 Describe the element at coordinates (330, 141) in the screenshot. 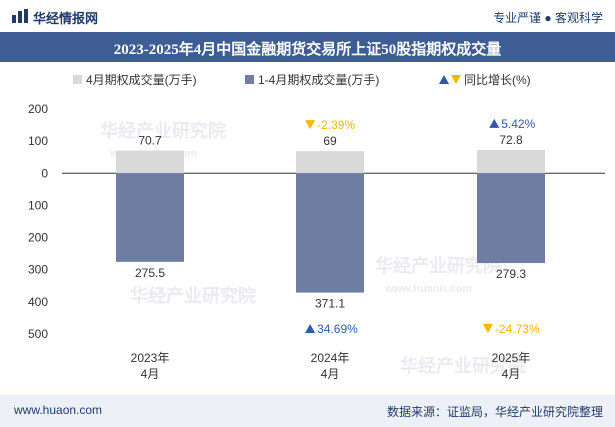

I see `value-label-monthly: 69` at that location.